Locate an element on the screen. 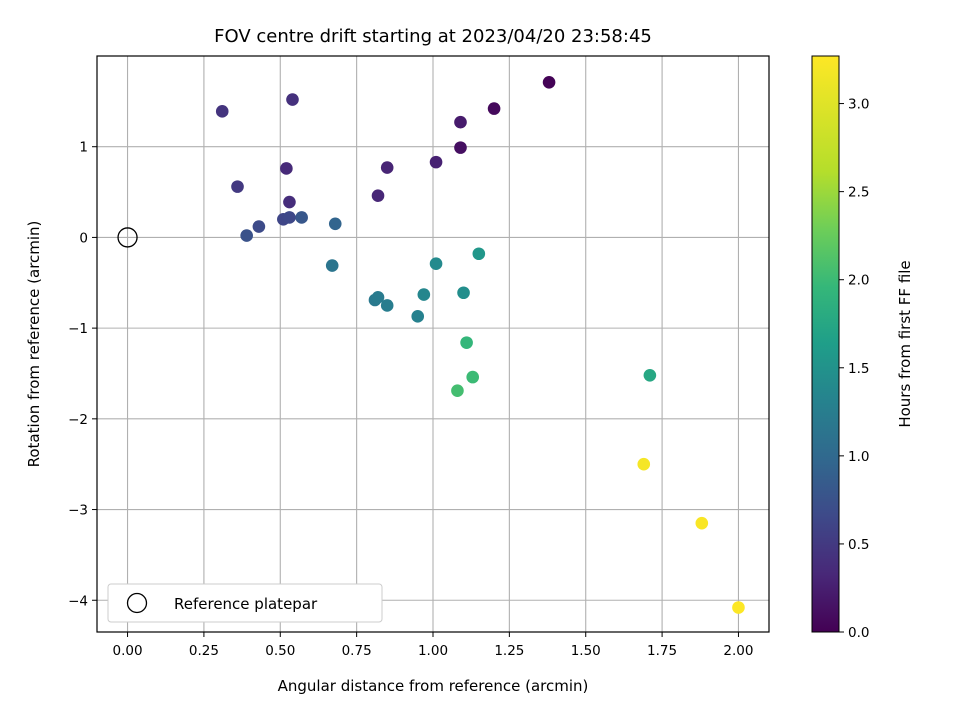 Image resolution: width=960 pixels, height=720 pixels. colorbar-tick-label: 0.0 is located at coordinates (858, 633).